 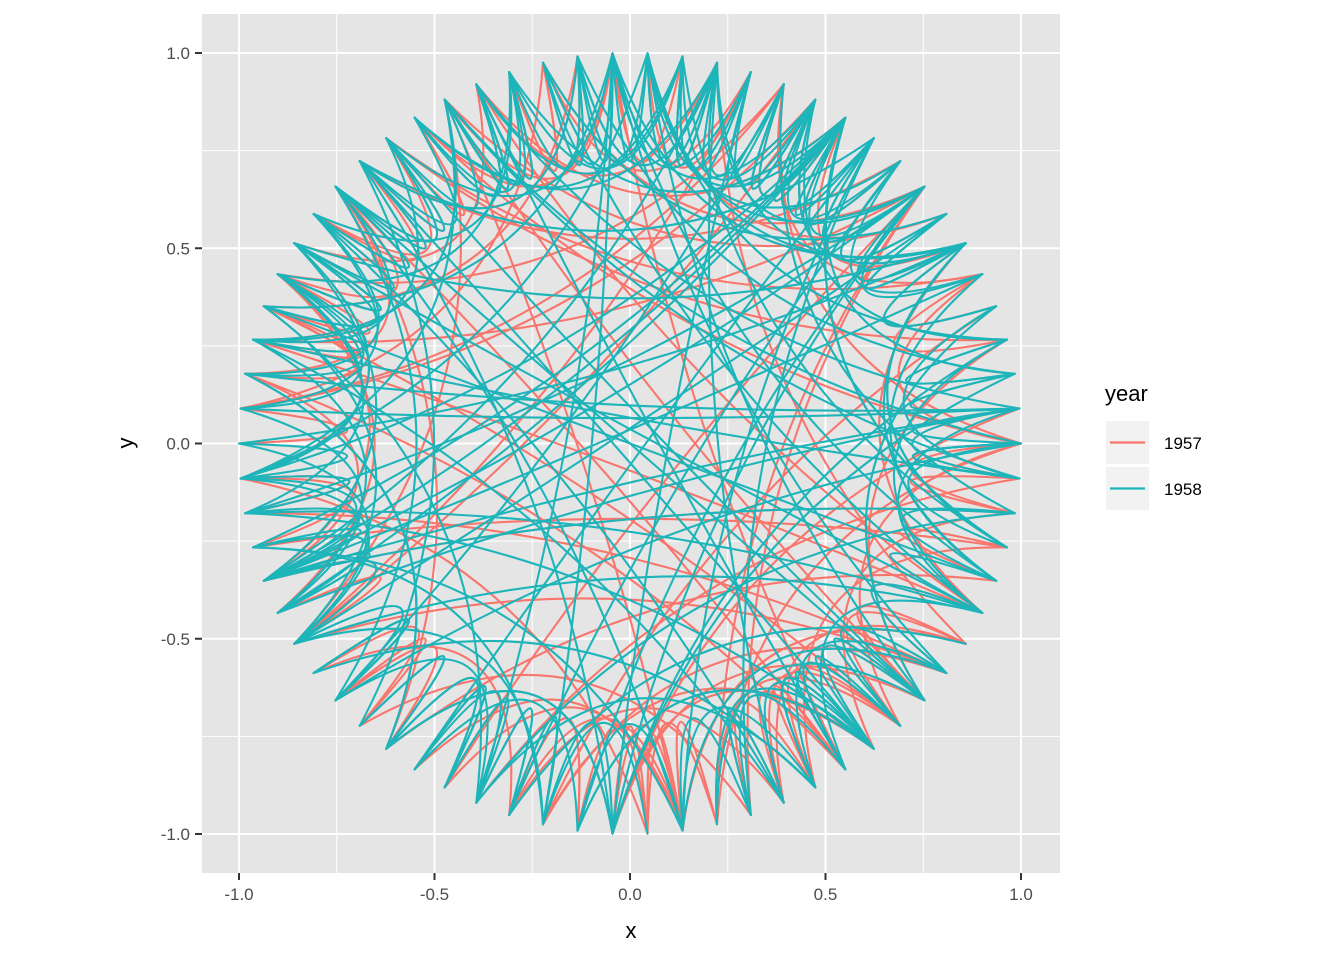 I want to click on y-tick-label: 0.5, so click(x=178, y=248).